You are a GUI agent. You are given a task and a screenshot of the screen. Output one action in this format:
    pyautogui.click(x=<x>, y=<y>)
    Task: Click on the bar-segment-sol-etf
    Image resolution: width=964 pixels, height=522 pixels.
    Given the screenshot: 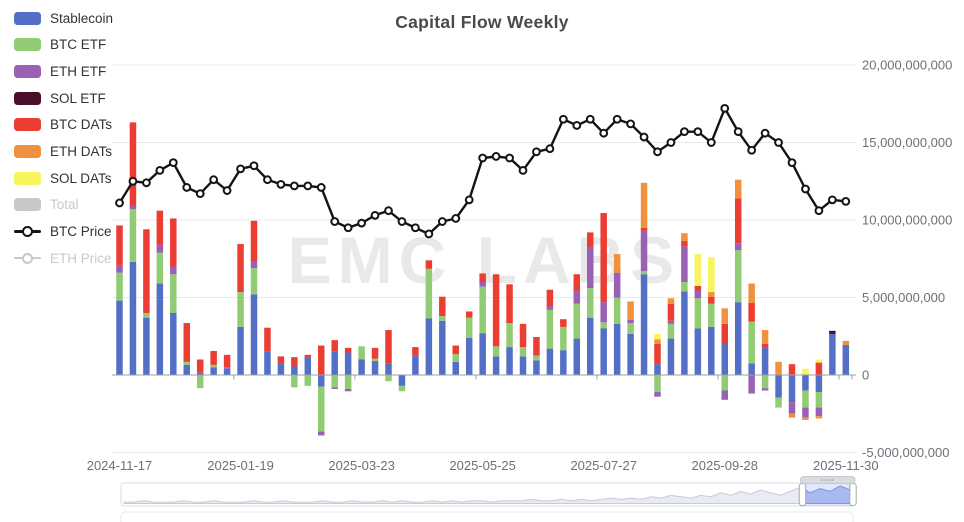 What is the action you would take?
    pyautogui.click(x=832, y=332)
    